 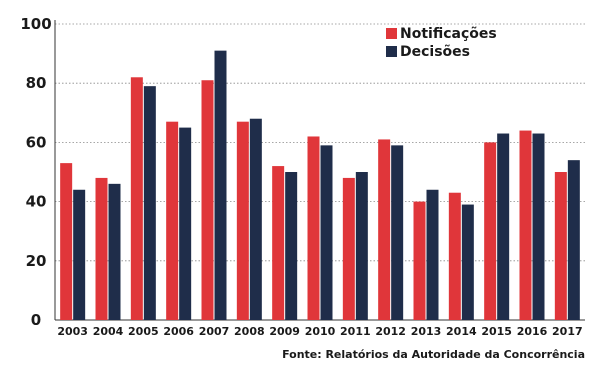 What do you see at coordinates (36, 261) in the screenshot?
I see `y-tick-label: 20` at bounding box center [36, 261].